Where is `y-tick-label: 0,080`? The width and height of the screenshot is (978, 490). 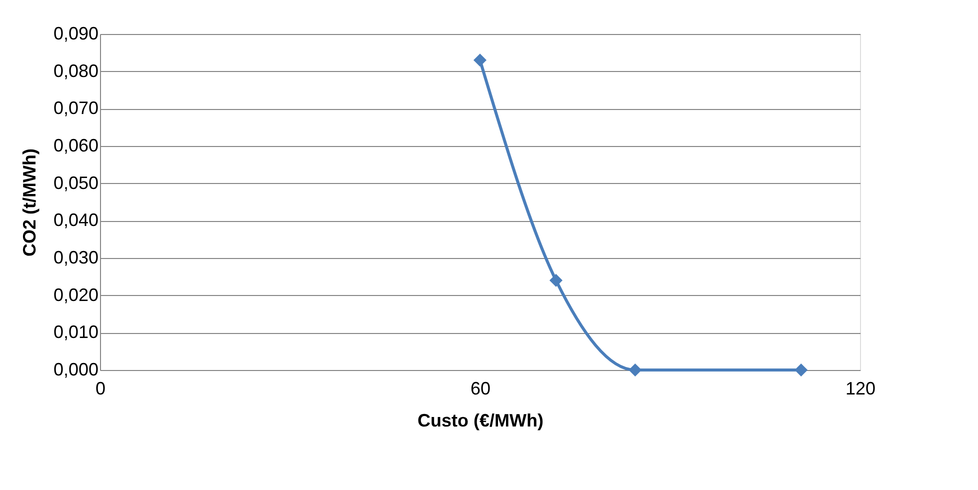
y-tick-label: 0,080 is located at coordinates (75, 70).